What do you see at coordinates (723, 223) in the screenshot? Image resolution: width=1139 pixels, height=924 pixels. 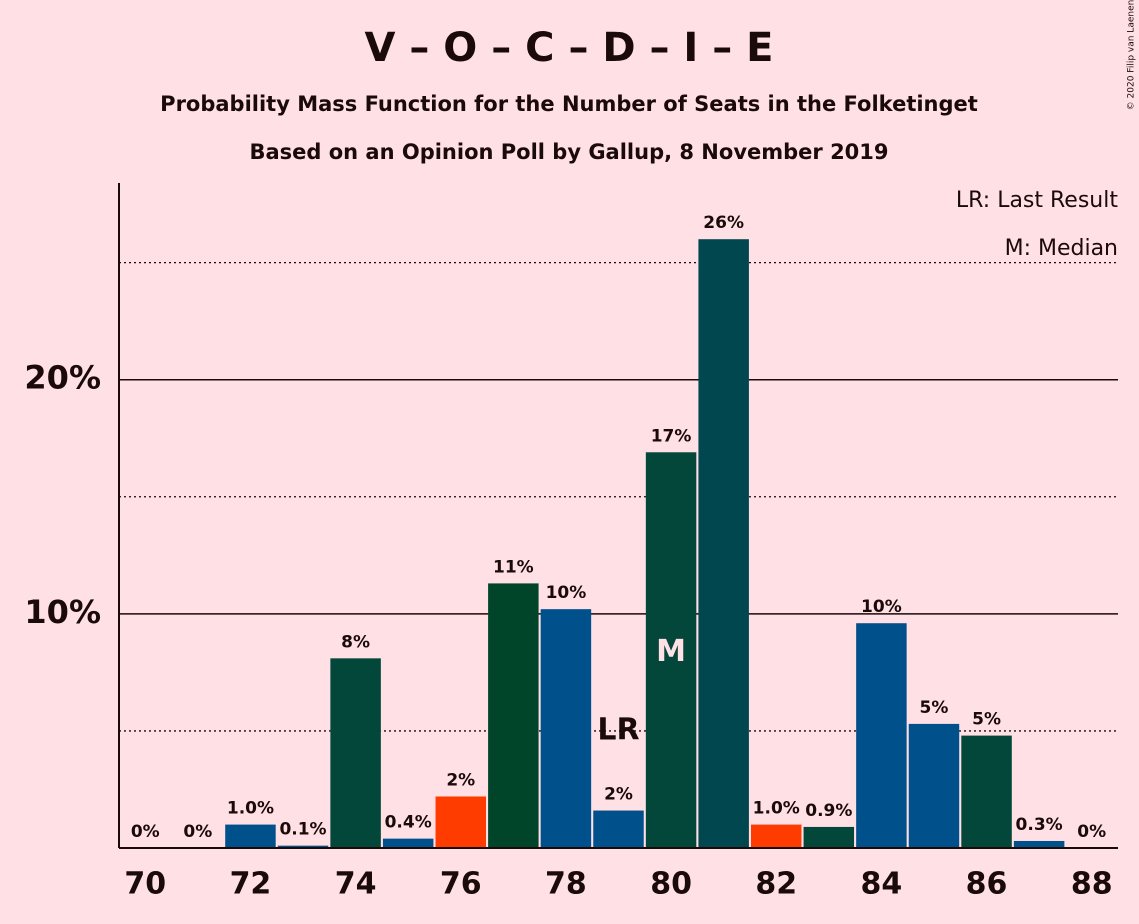 I see `value-label: 26%` at bounding box center [723, 223].